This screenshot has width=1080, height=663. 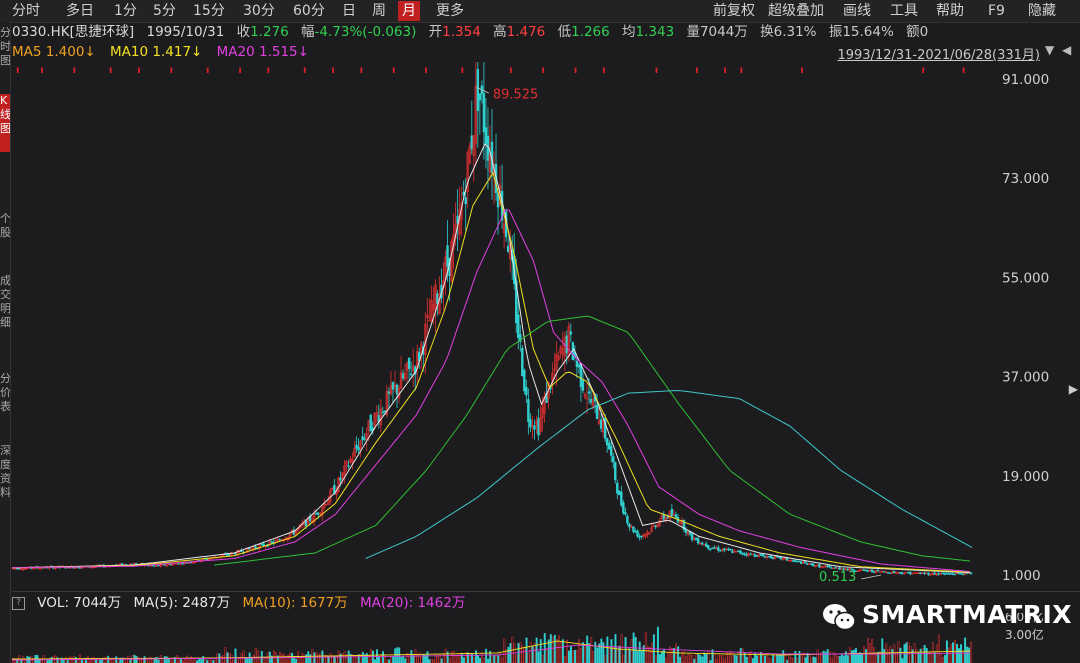 What do you see at coordinates (5, 123) in the screenshot?
I see `side-tab-kline: K线图` at bounding box center [5, 123].